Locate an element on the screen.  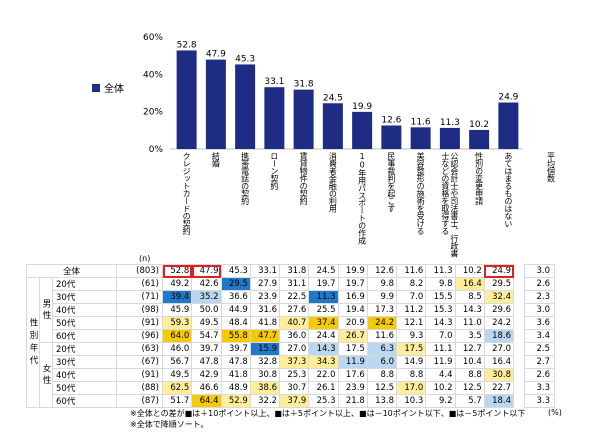
table-cell: 32.8 is located at coordinates (265, 362).